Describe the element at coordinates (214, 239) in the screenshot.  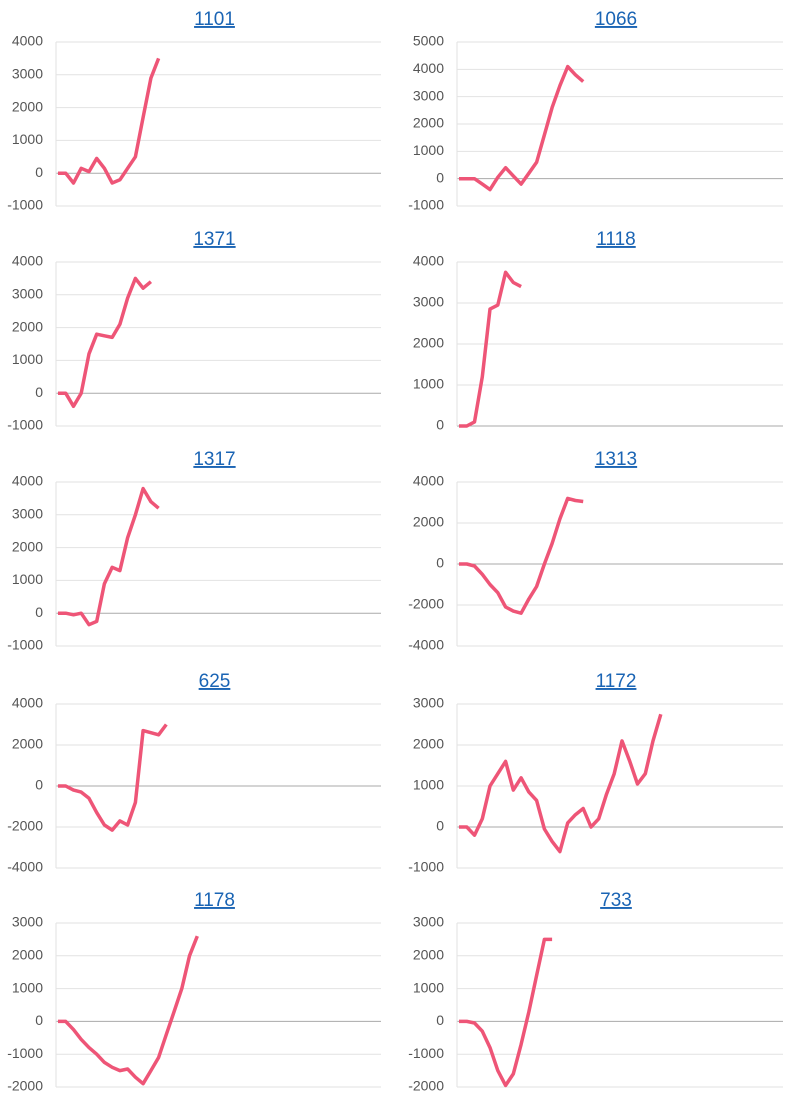
I see `chart-title: 1371` at that location.